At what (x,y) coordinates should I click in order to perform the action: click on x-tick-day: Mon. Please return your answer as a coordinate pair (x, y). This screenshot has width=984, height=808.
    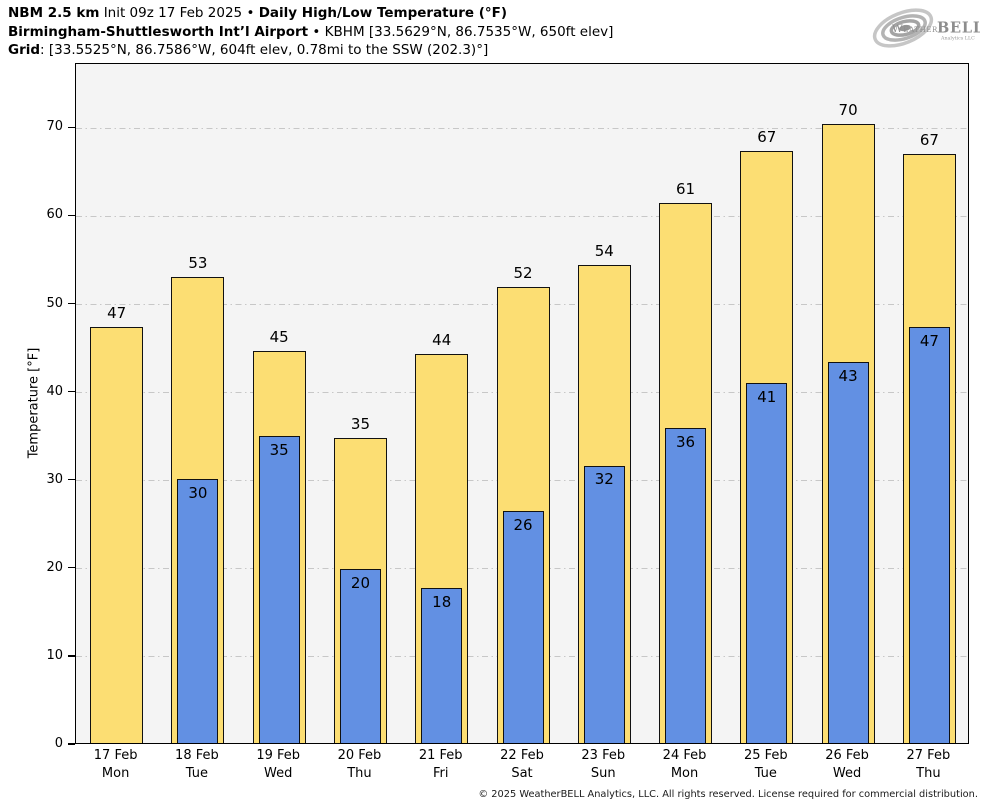
    Looking at the image, I should click on (115, 773).